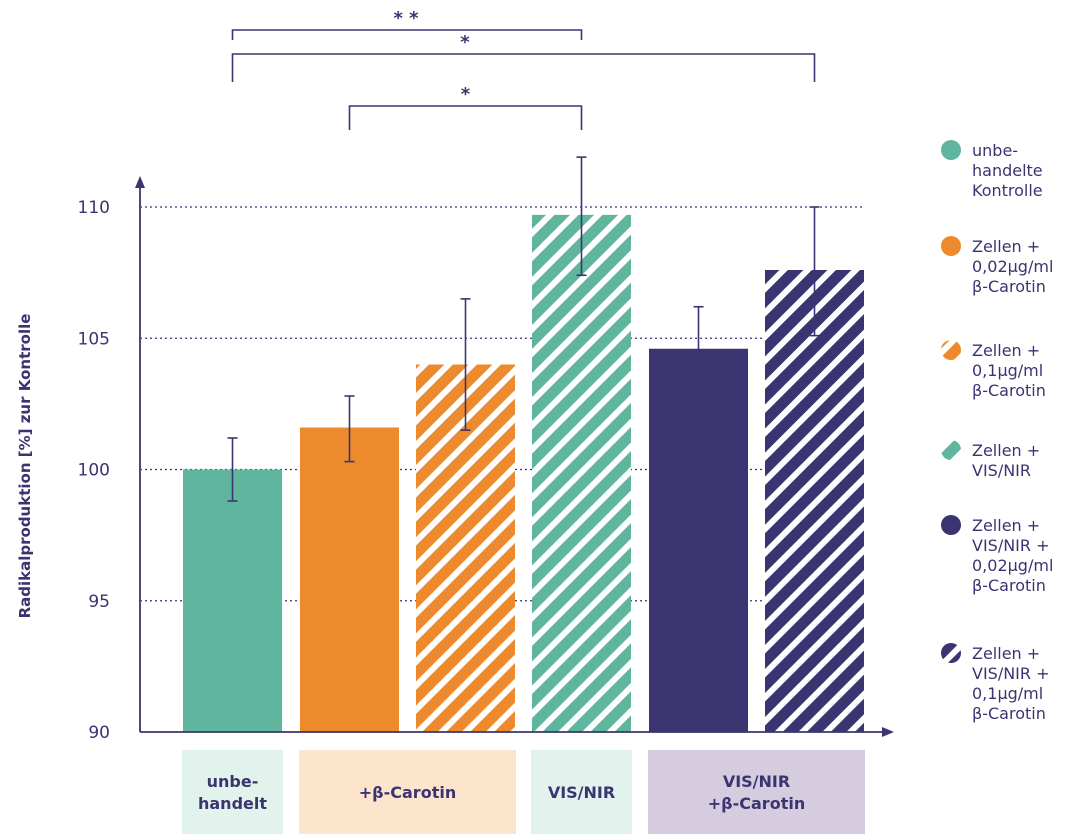 The height and width of the screenshot is (834, 1069). Describe the element at coordinates (1009, 713) in the screenshot. I see `legend-label-5-3: β-Carotin` at that location.